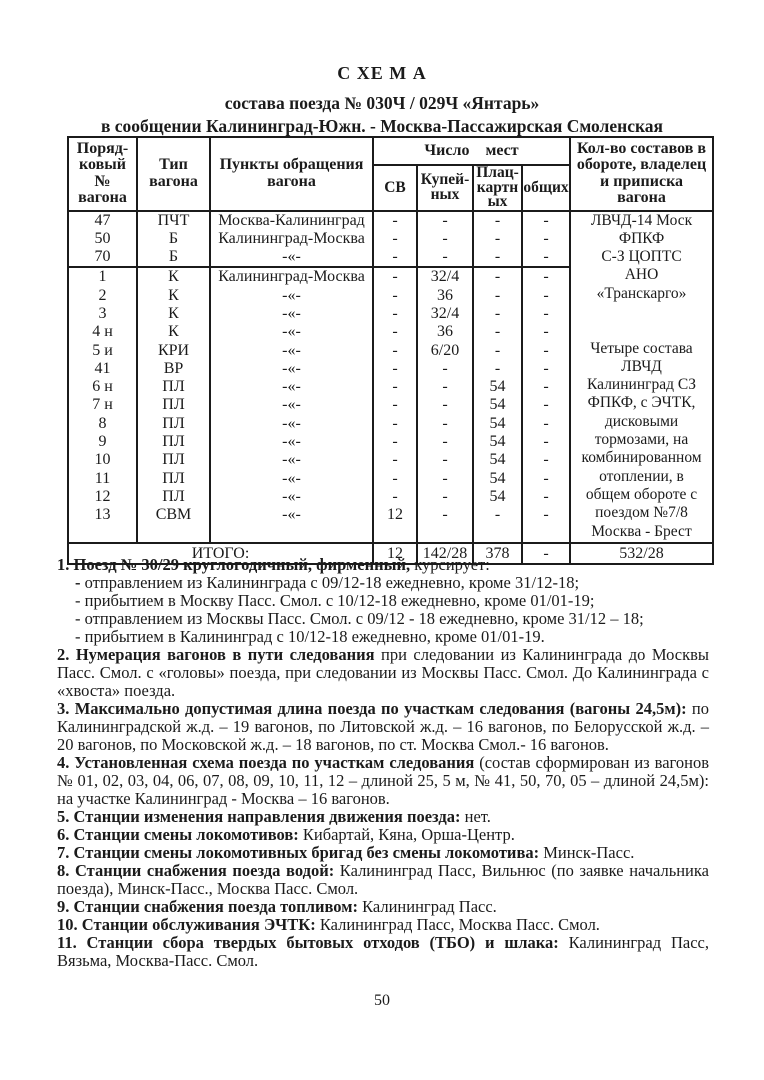 The height and width of the screenshot is (1080, 764). I want to click on header-sv: СВ, so click(395, 188).